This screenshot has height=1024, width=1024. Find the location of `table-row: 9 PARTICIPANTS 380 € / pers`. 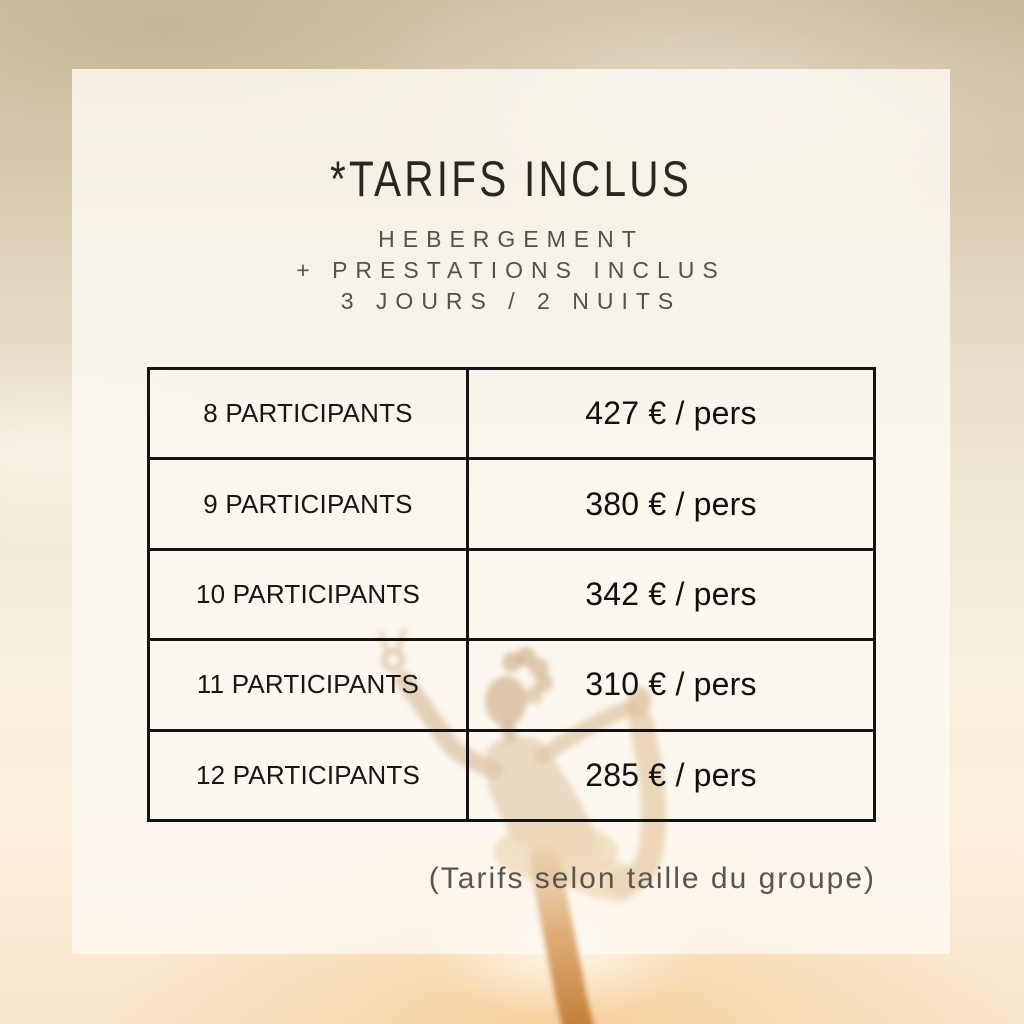

table-row: 9 PARTICIPANTS 380 € / pers is located at coordinates (511, 505).